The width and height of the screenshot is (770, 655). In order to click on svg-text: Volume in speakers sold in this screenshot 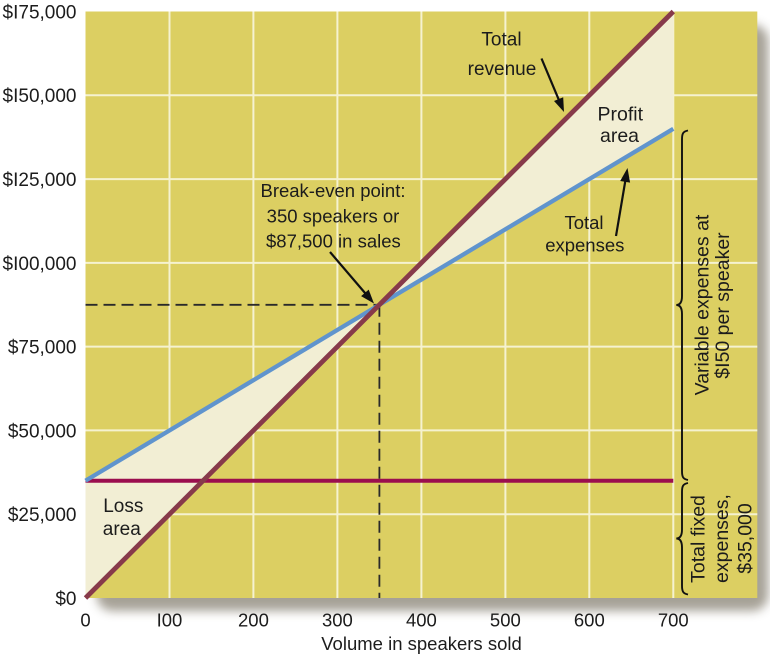, I will do `click(421, 643)`.